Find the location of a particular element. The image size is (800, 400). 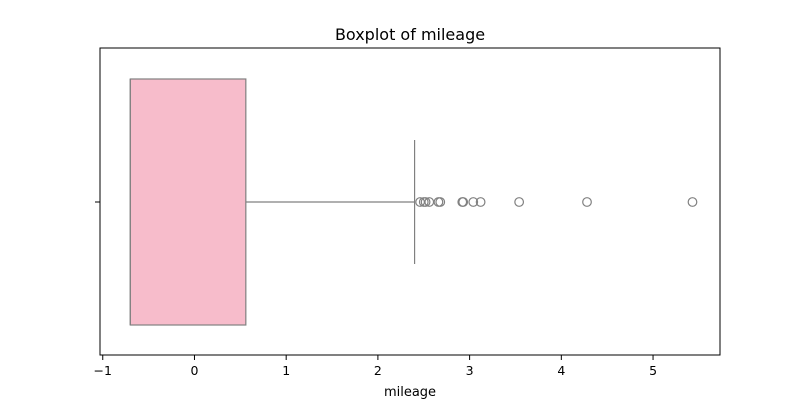

x-tick-label: 1 is located at coordinates (286, 370).